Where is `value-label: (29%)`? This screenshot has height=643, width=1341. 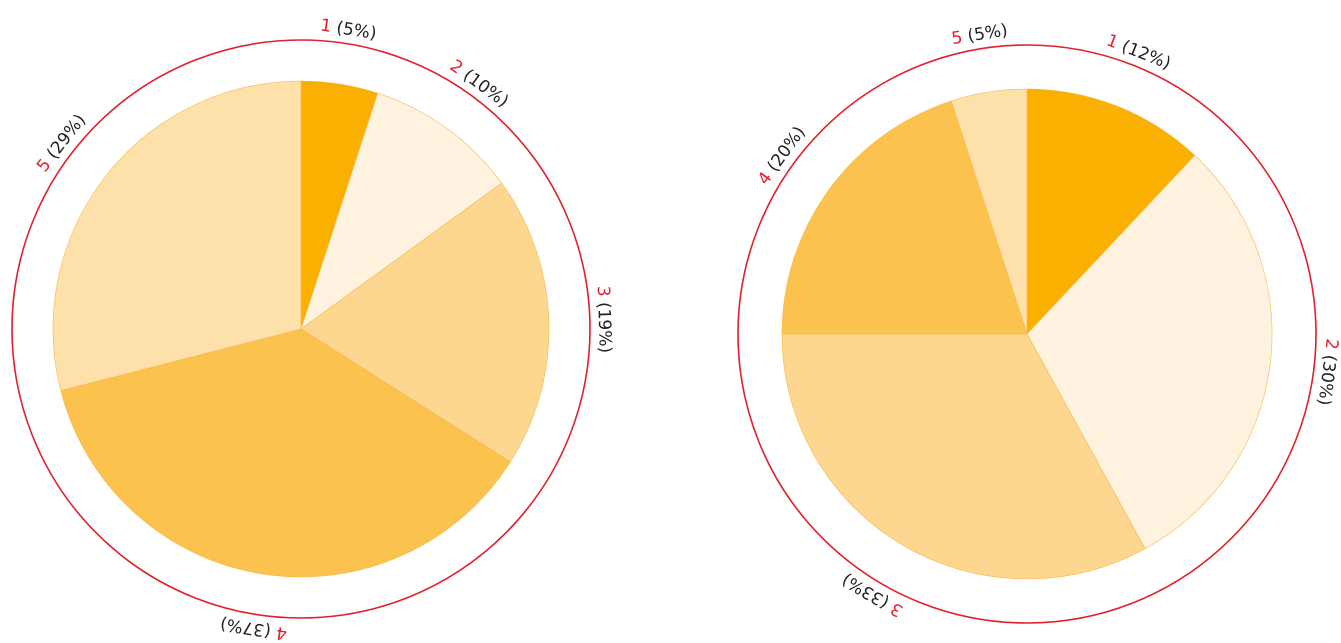 value-label: (29%) is located at coordinates (66, 137).